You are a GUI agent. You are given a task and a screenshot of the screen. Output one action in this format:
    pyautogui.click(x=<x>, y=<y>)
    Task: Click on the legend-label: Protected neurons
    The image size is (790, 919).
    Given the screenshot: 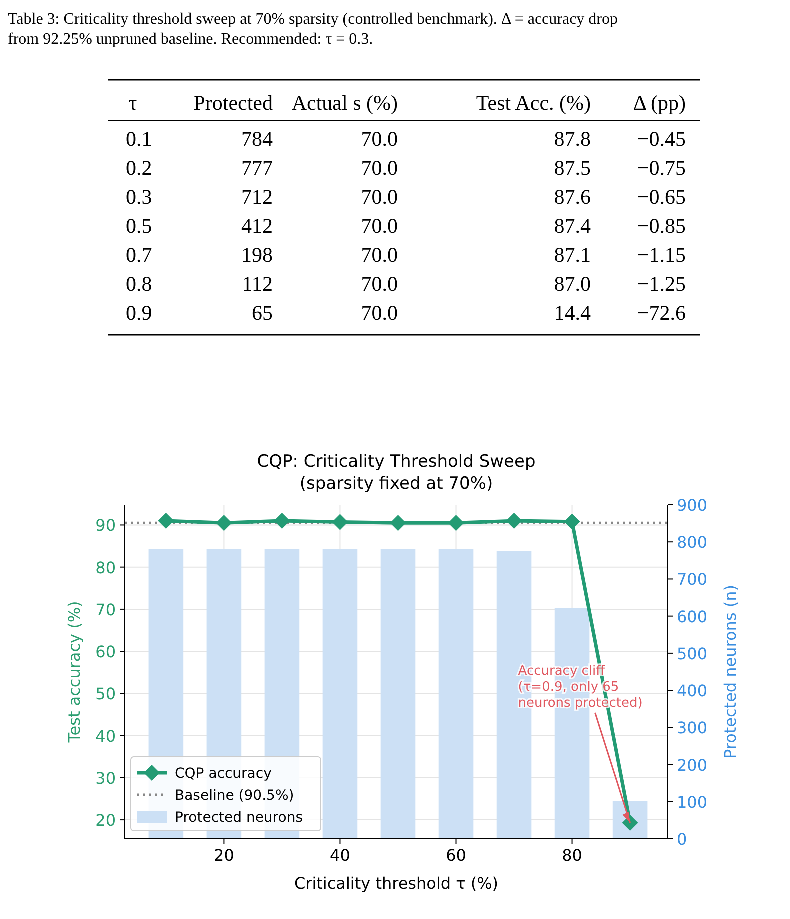 What is the action you would take?
    pyautogui.click(x=239, y=818)
    